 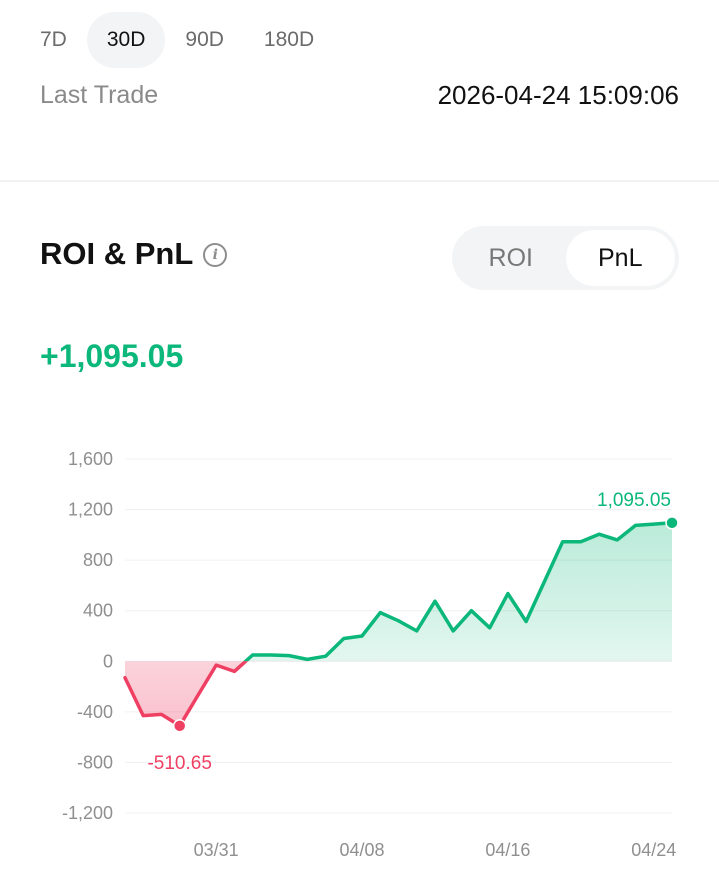 What do you see at coordinates (95, 762) in the screenshot?
I see `y-tick-label: -800` at bounding box center [95, 762].